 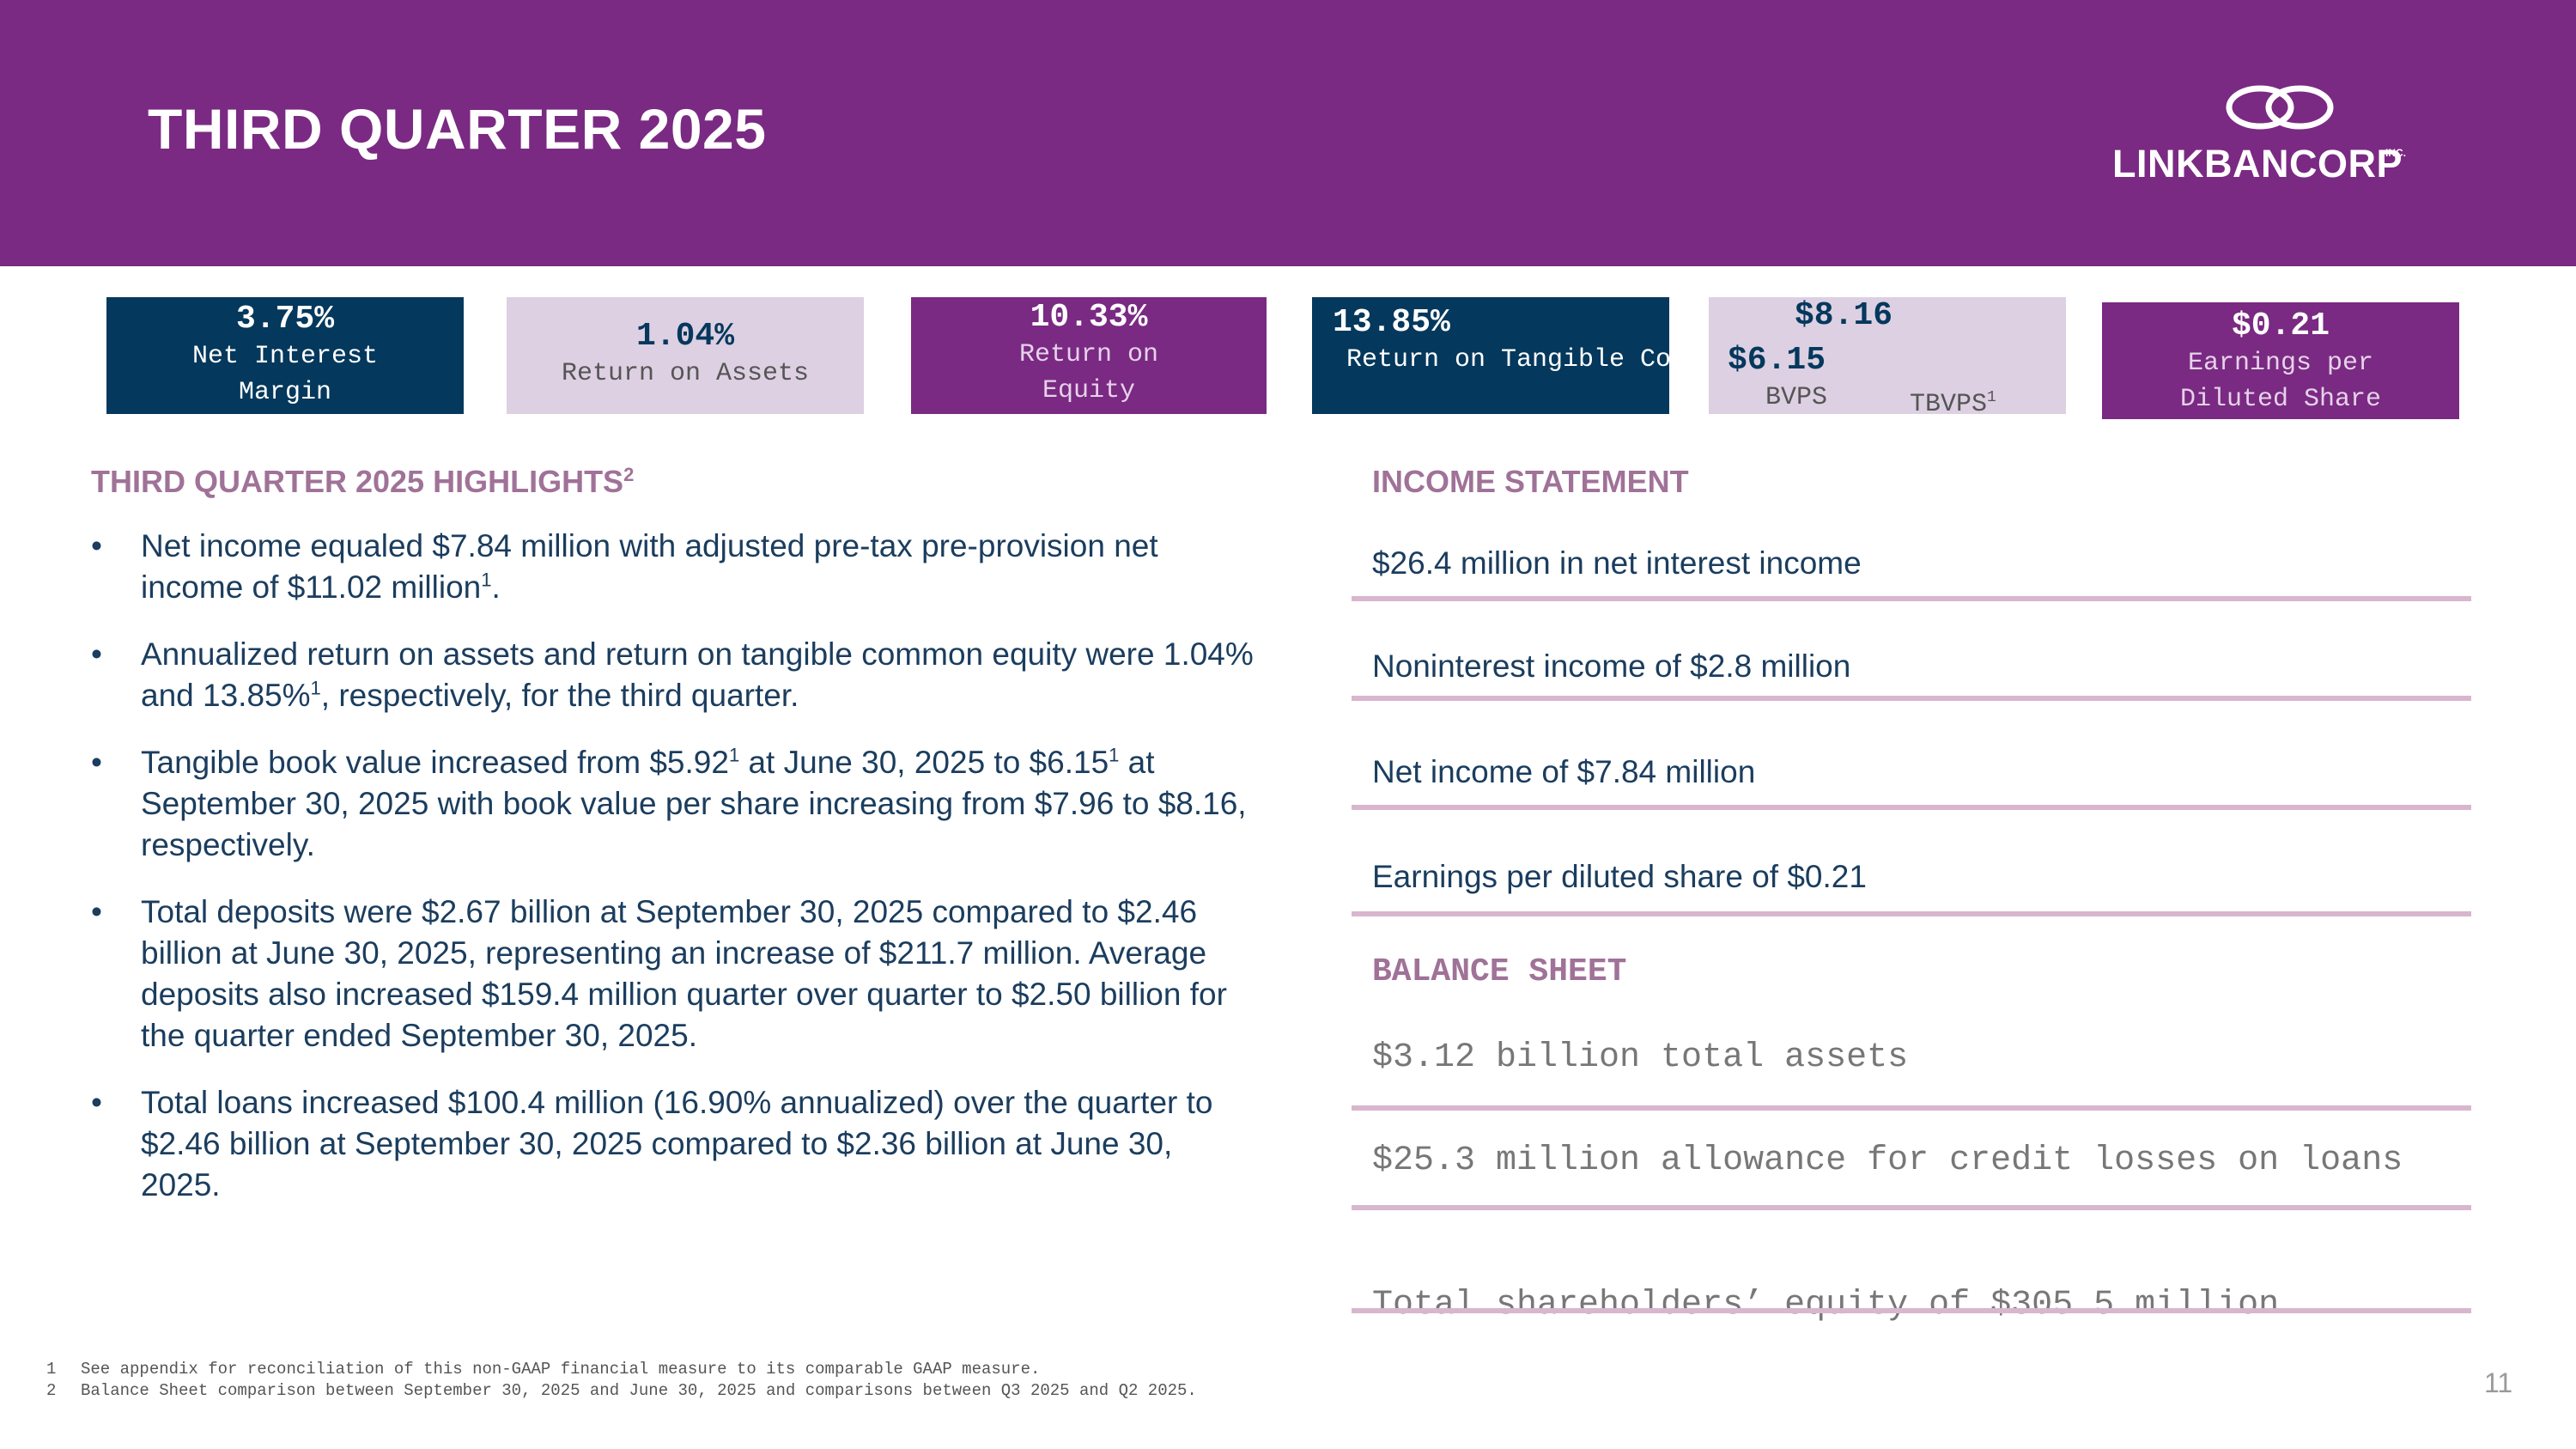 I want to click on bullet-text: Tangible book value increased from $5.92, so click(x=435, y=762).